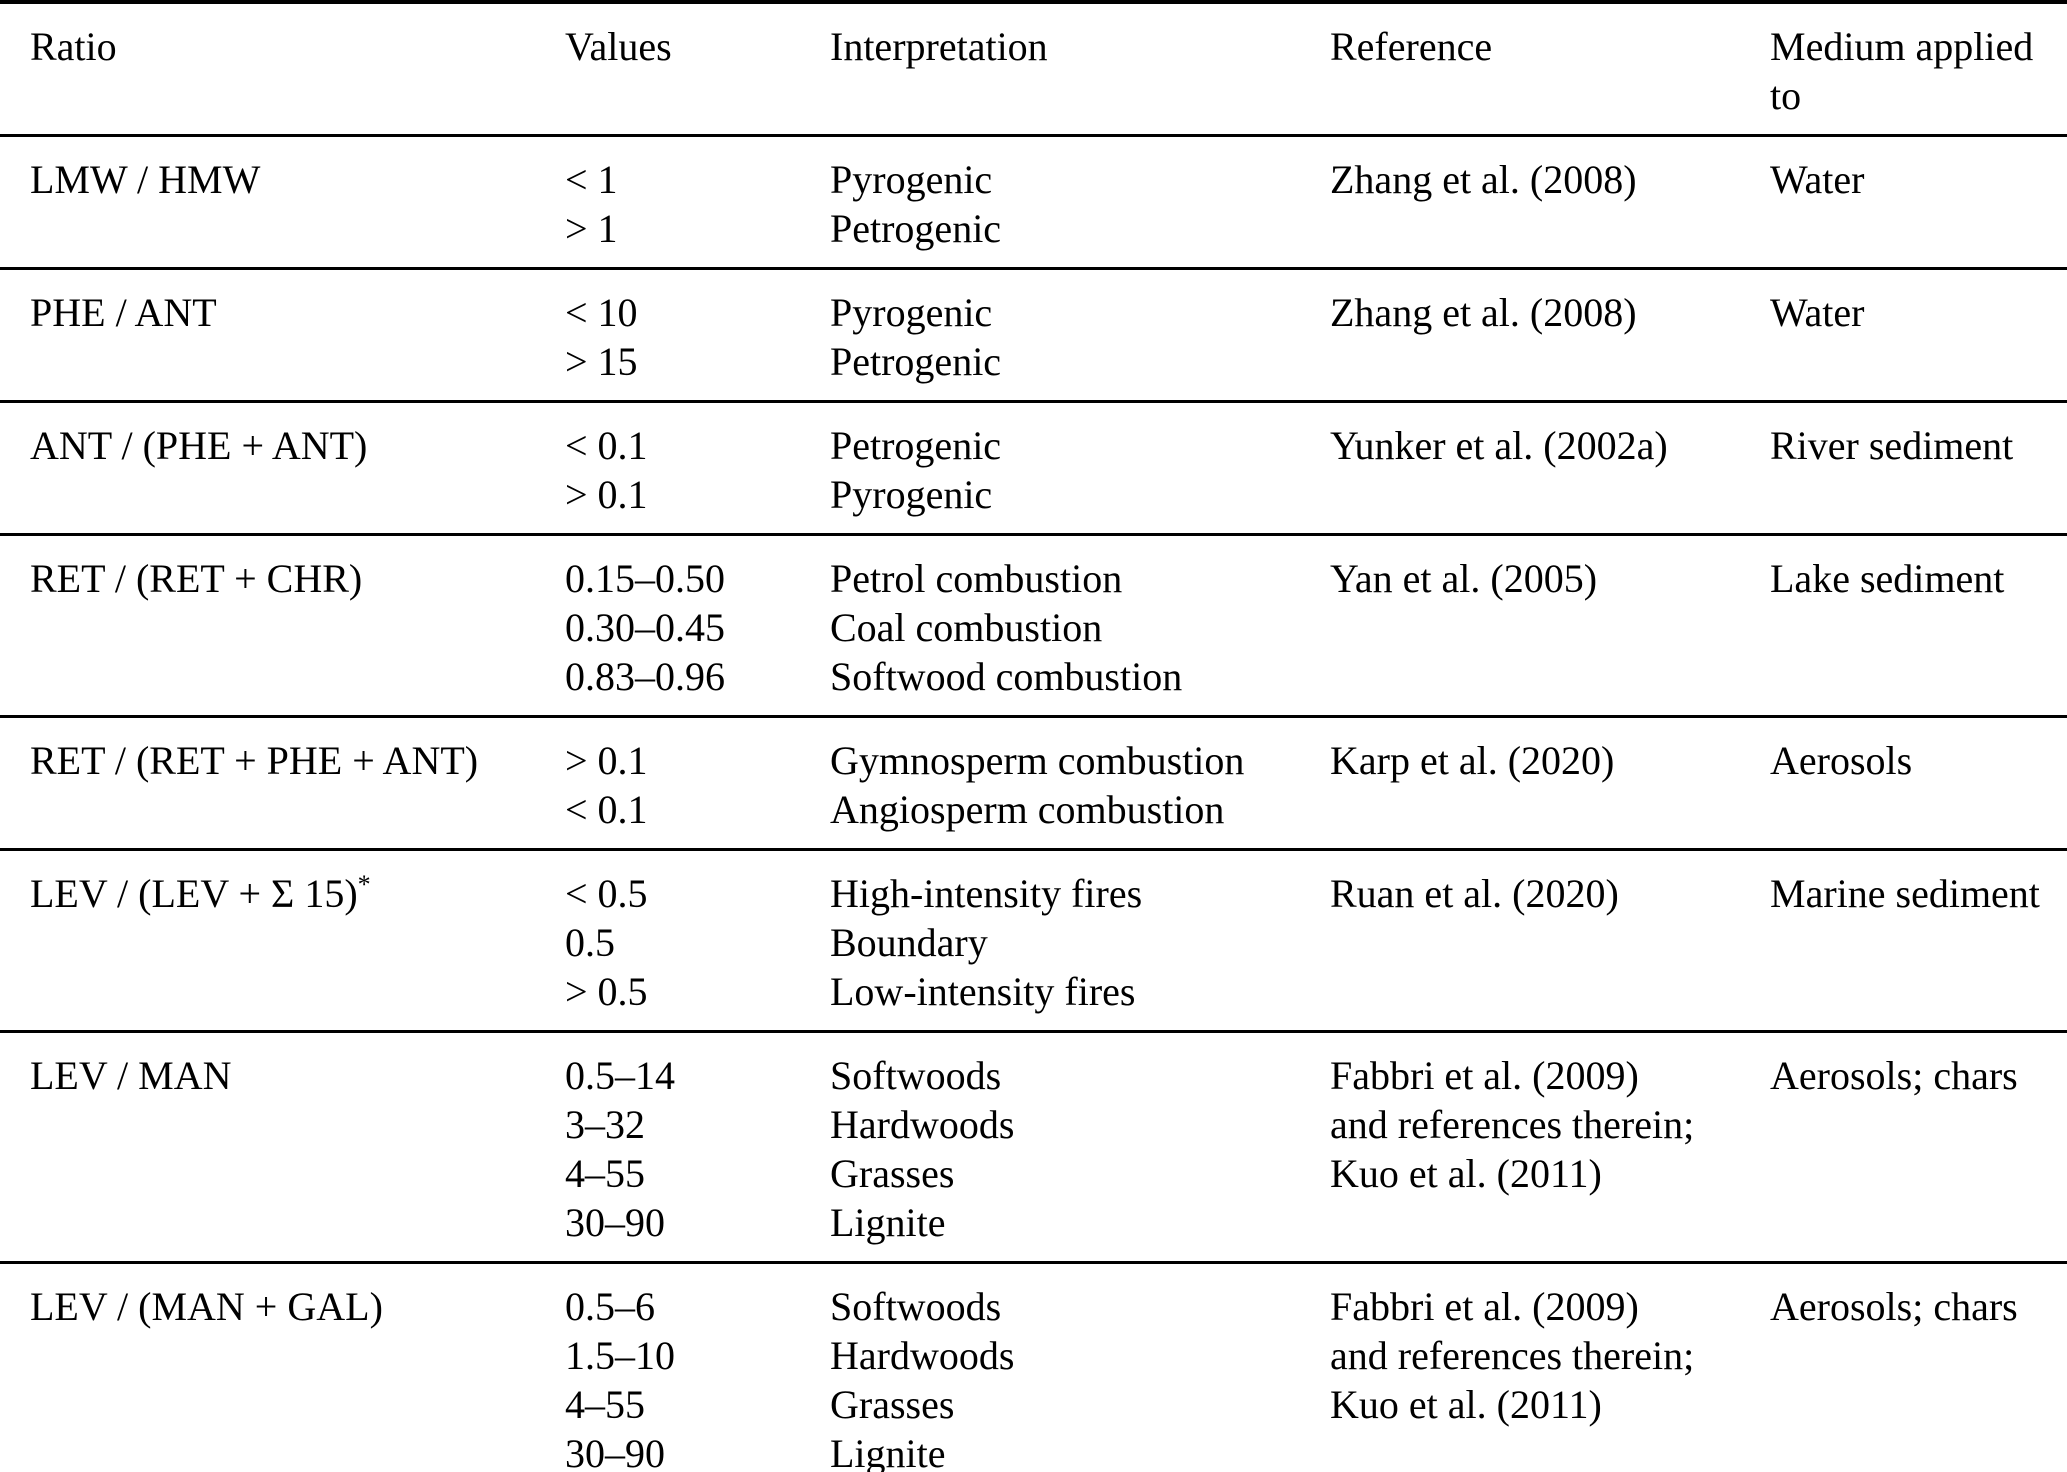 The width and height of the screenshot is (2067, 1472). What do you see at coordinates (1550, 783) in the screenshot?
I see `reference-cell: Karp et al. (2020)` at bounding box center [1550, 783].